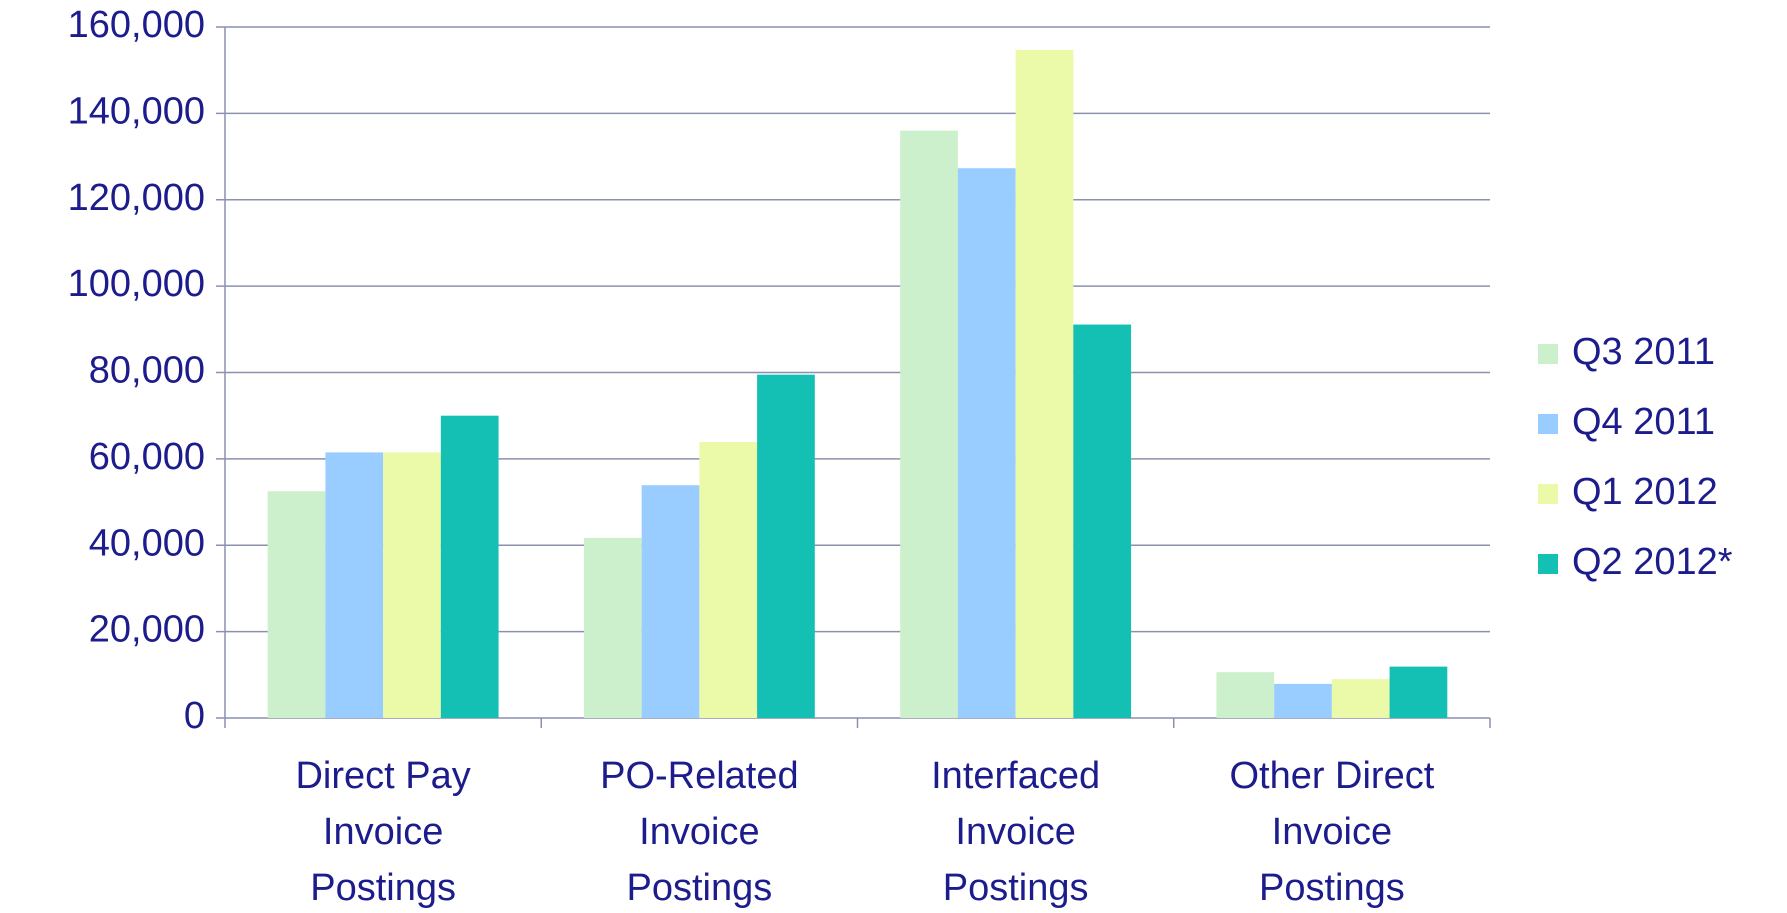 The width and height of the screenshot is (1787, 913). Describe the element at coordinates (136, 284) in the screenshot. I see `y-tick-label: 100,000` at that location.